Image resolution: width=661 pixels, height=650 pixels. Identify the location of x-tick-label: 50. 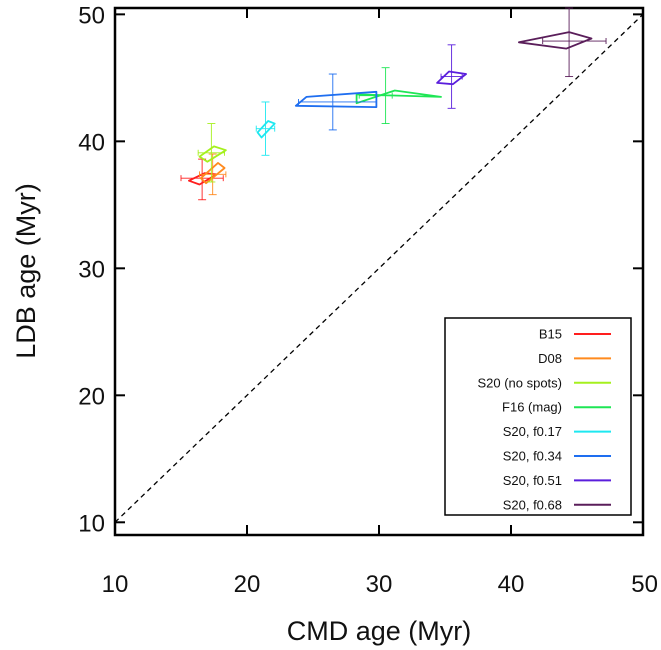
(644, 584).